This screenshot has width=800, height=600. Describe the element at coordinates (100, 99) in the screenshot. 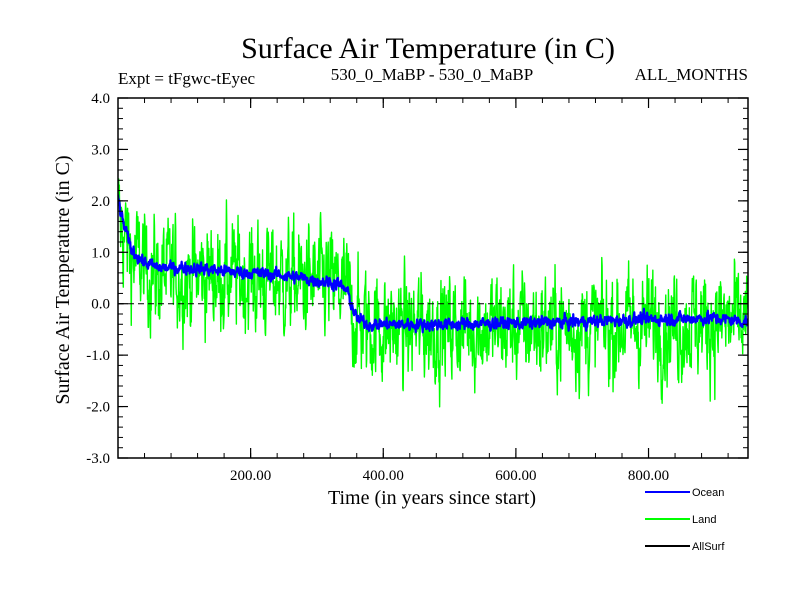

I see `y-tick-label: 4.0` at that location.